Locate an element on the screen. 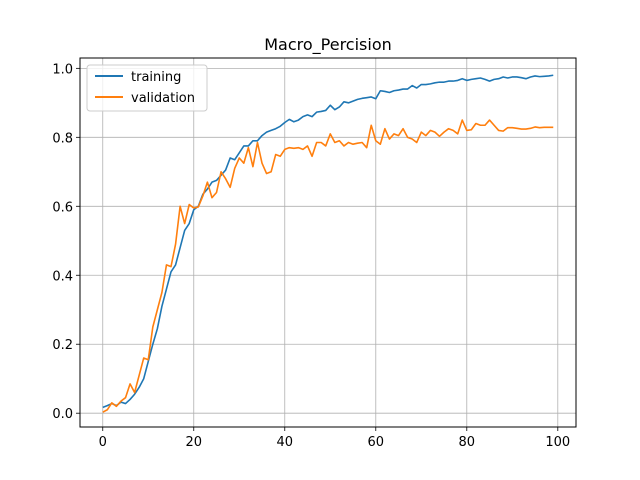  x-axis-ticks: 0 20 40 60 80 100 is located at coordinates (334, 438).